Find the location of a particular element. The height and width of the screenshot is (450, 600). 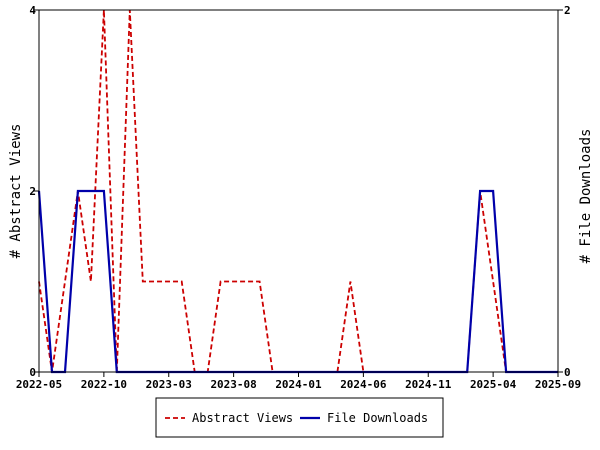

y-right-axis-title: # File Downloads is located at coordinates (586, 196).